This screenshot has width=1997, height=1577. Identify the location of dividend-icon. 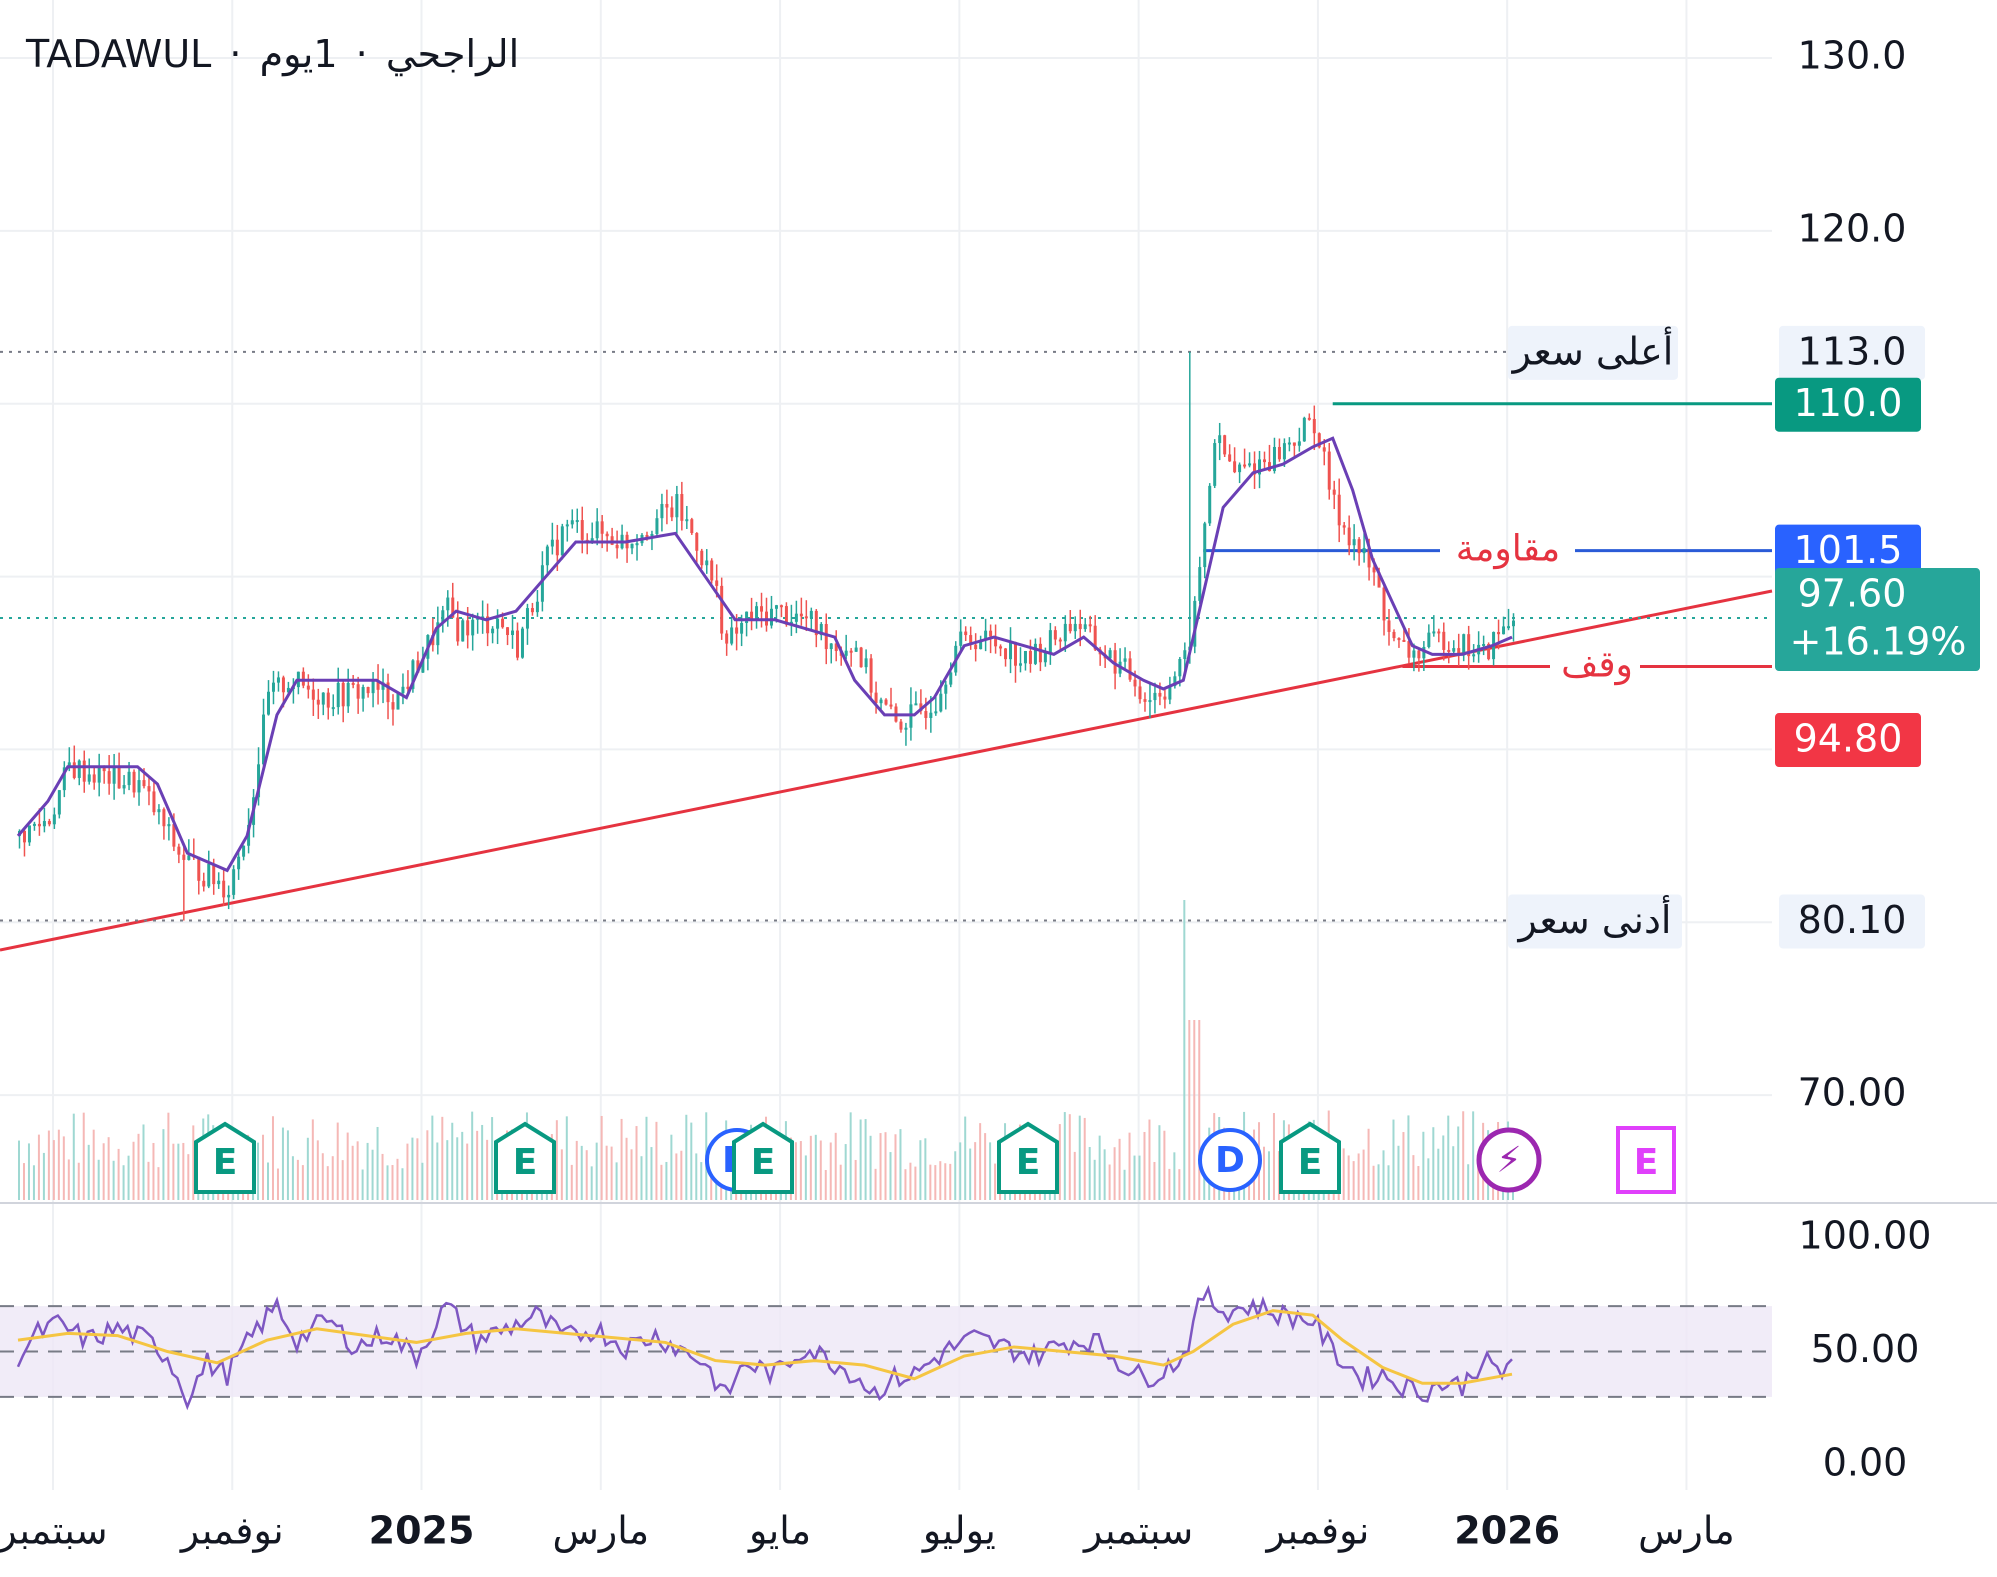
(1230, 1160).